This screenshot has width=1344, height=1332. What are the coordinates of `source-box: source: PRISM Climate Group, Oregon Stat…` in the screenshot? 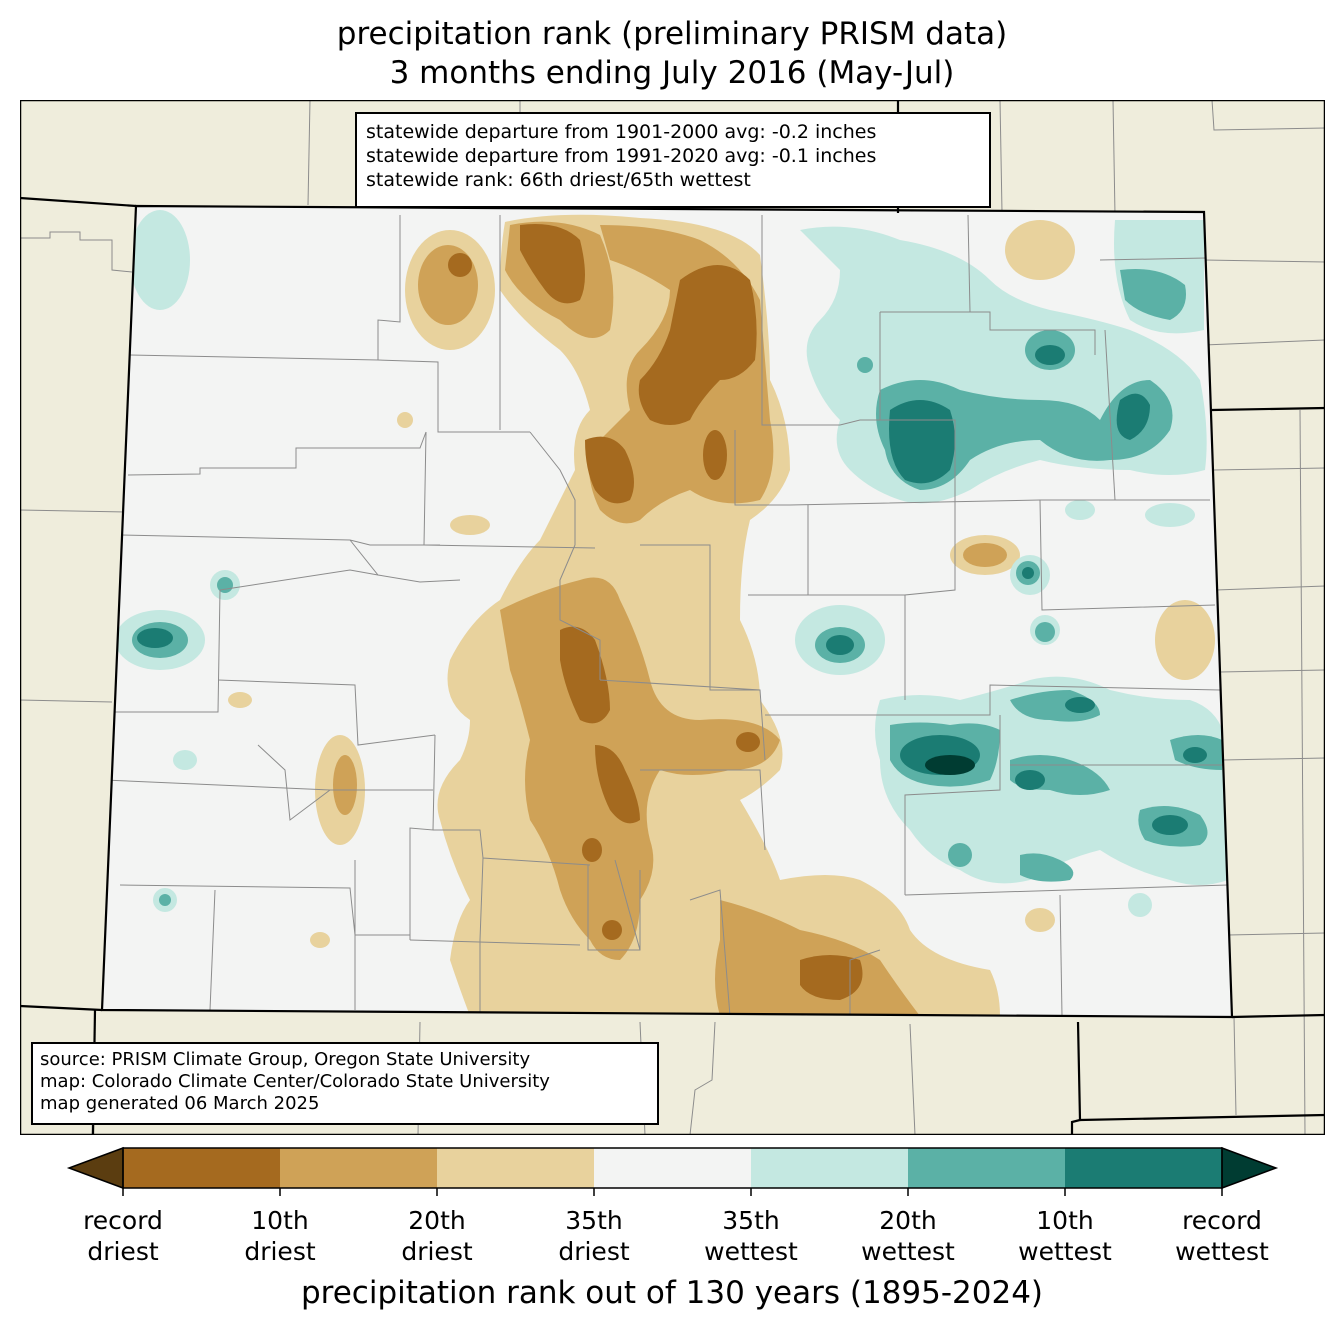 It's located at (345, 1083).